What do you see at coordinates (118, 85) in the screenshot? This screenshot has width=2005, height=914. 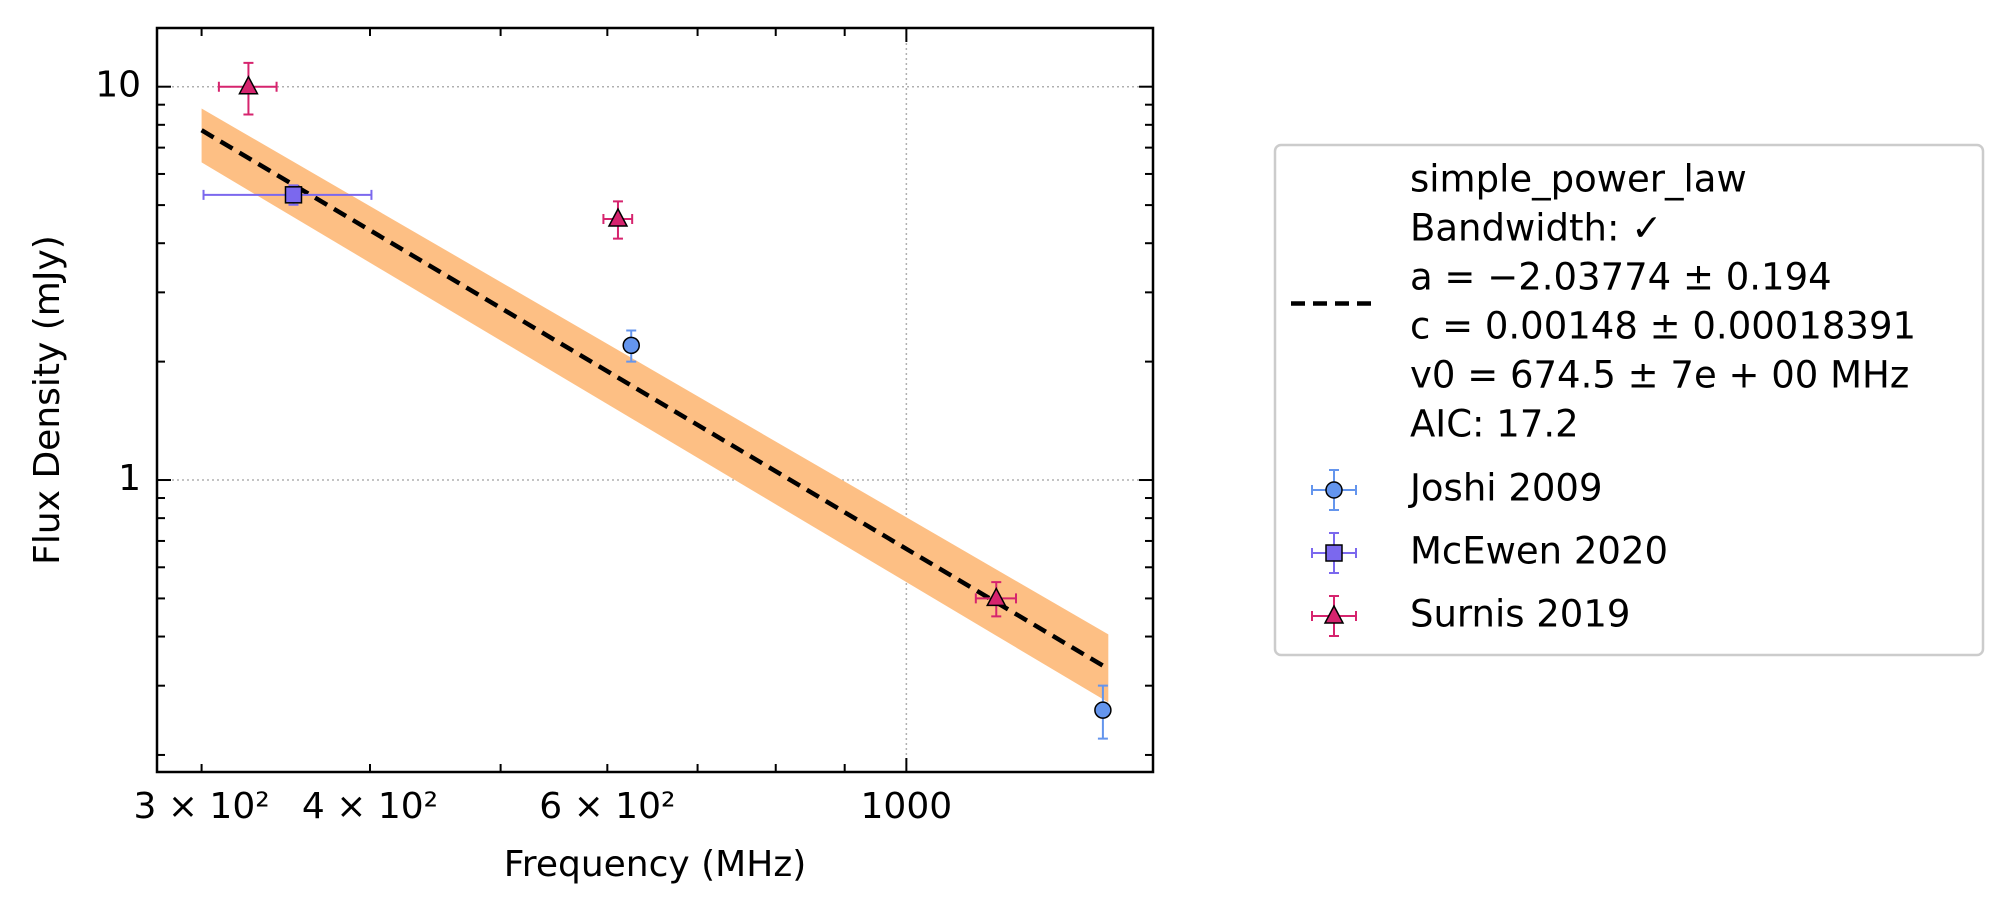 I see `y-tick-label: 10` at bounding box center [118, 85].